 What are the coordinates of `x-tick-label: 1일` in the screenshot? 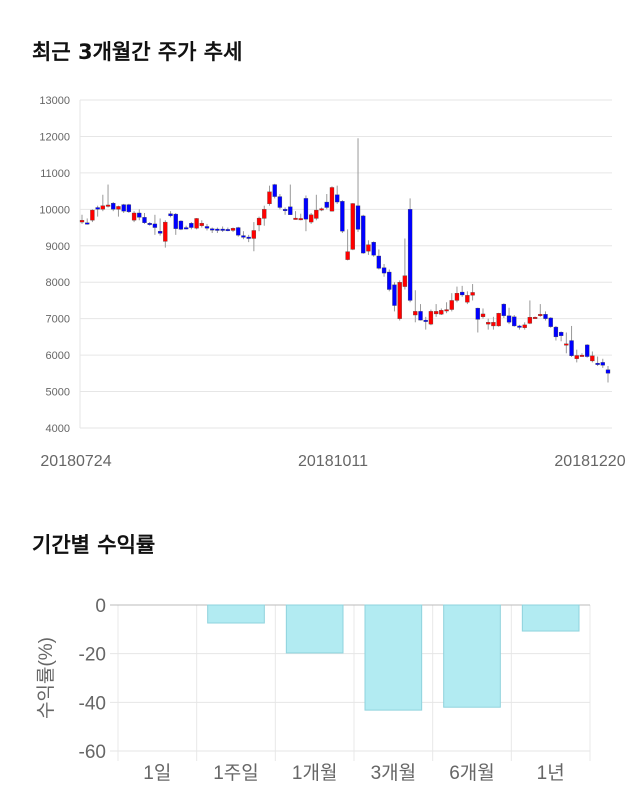 It's located at (157, 773).